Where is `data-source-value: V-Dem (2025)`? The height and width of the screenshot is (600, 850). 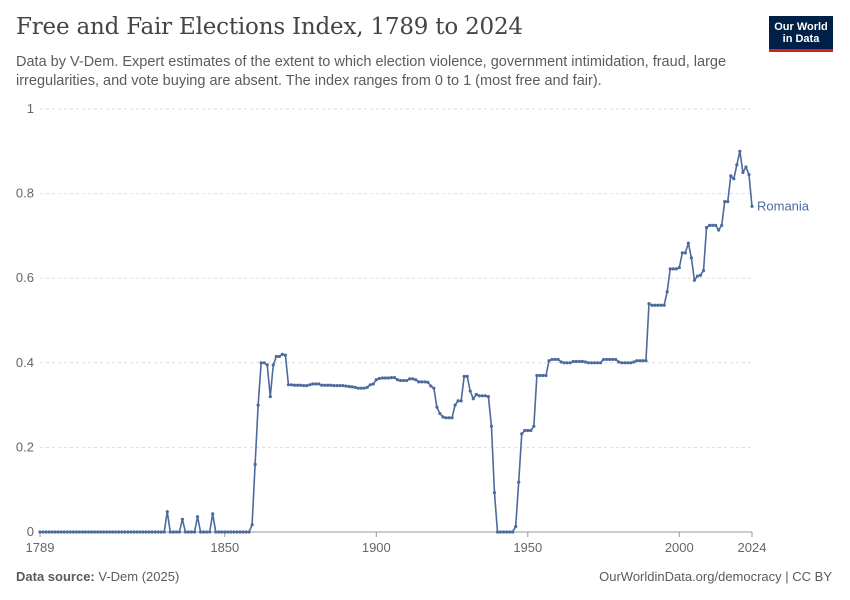 data-source-value: V-Dem (2025) is located at coordinates (139, 576).